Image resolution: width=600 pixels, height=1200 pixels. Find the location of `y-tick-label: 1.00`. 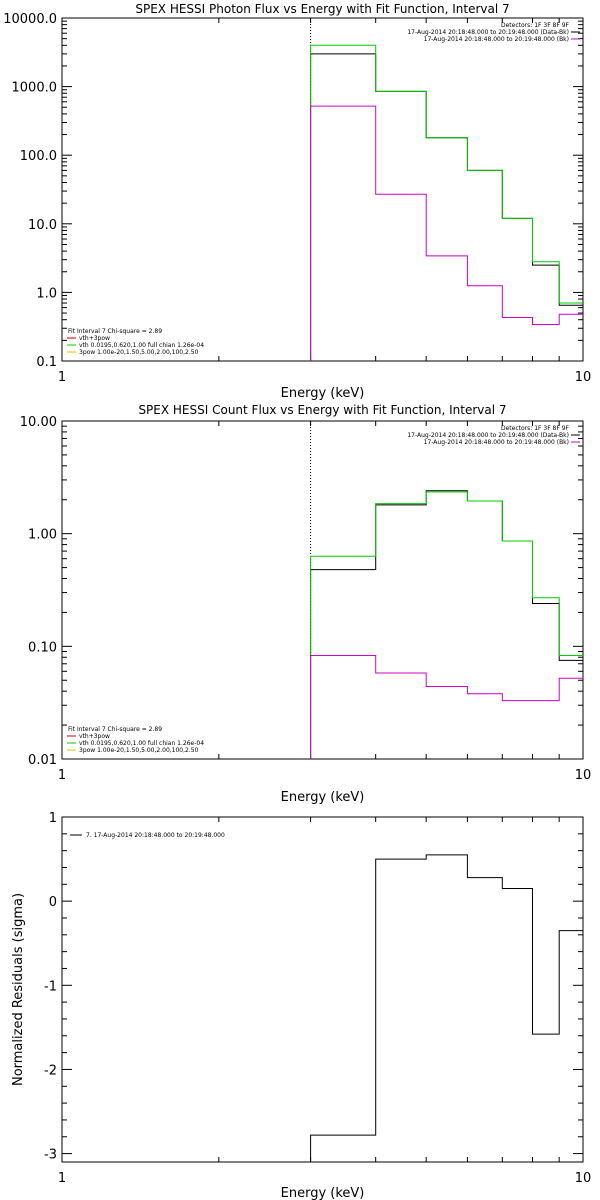

y-tick-label: 1.00 is located at coordinates (42, 535).